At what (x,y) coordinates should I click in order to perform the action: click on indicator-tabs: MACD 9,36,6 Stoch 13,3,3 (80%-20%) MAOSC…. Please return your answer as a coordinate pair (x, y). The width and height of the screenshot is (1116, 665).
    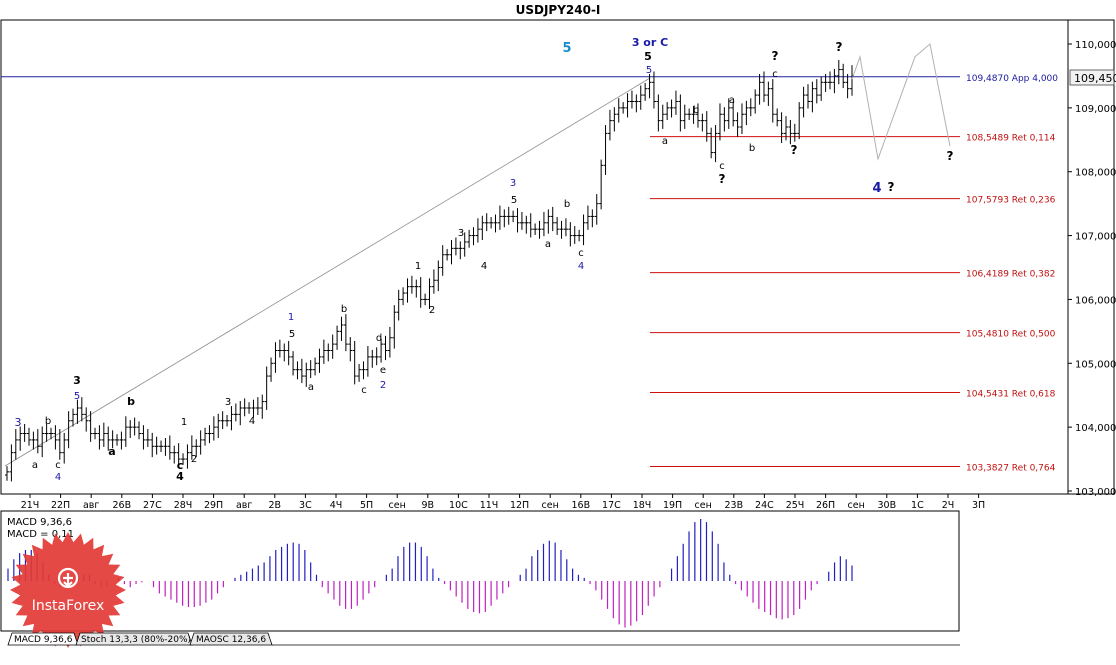
    Looking at the image, I should click on (480, 638).